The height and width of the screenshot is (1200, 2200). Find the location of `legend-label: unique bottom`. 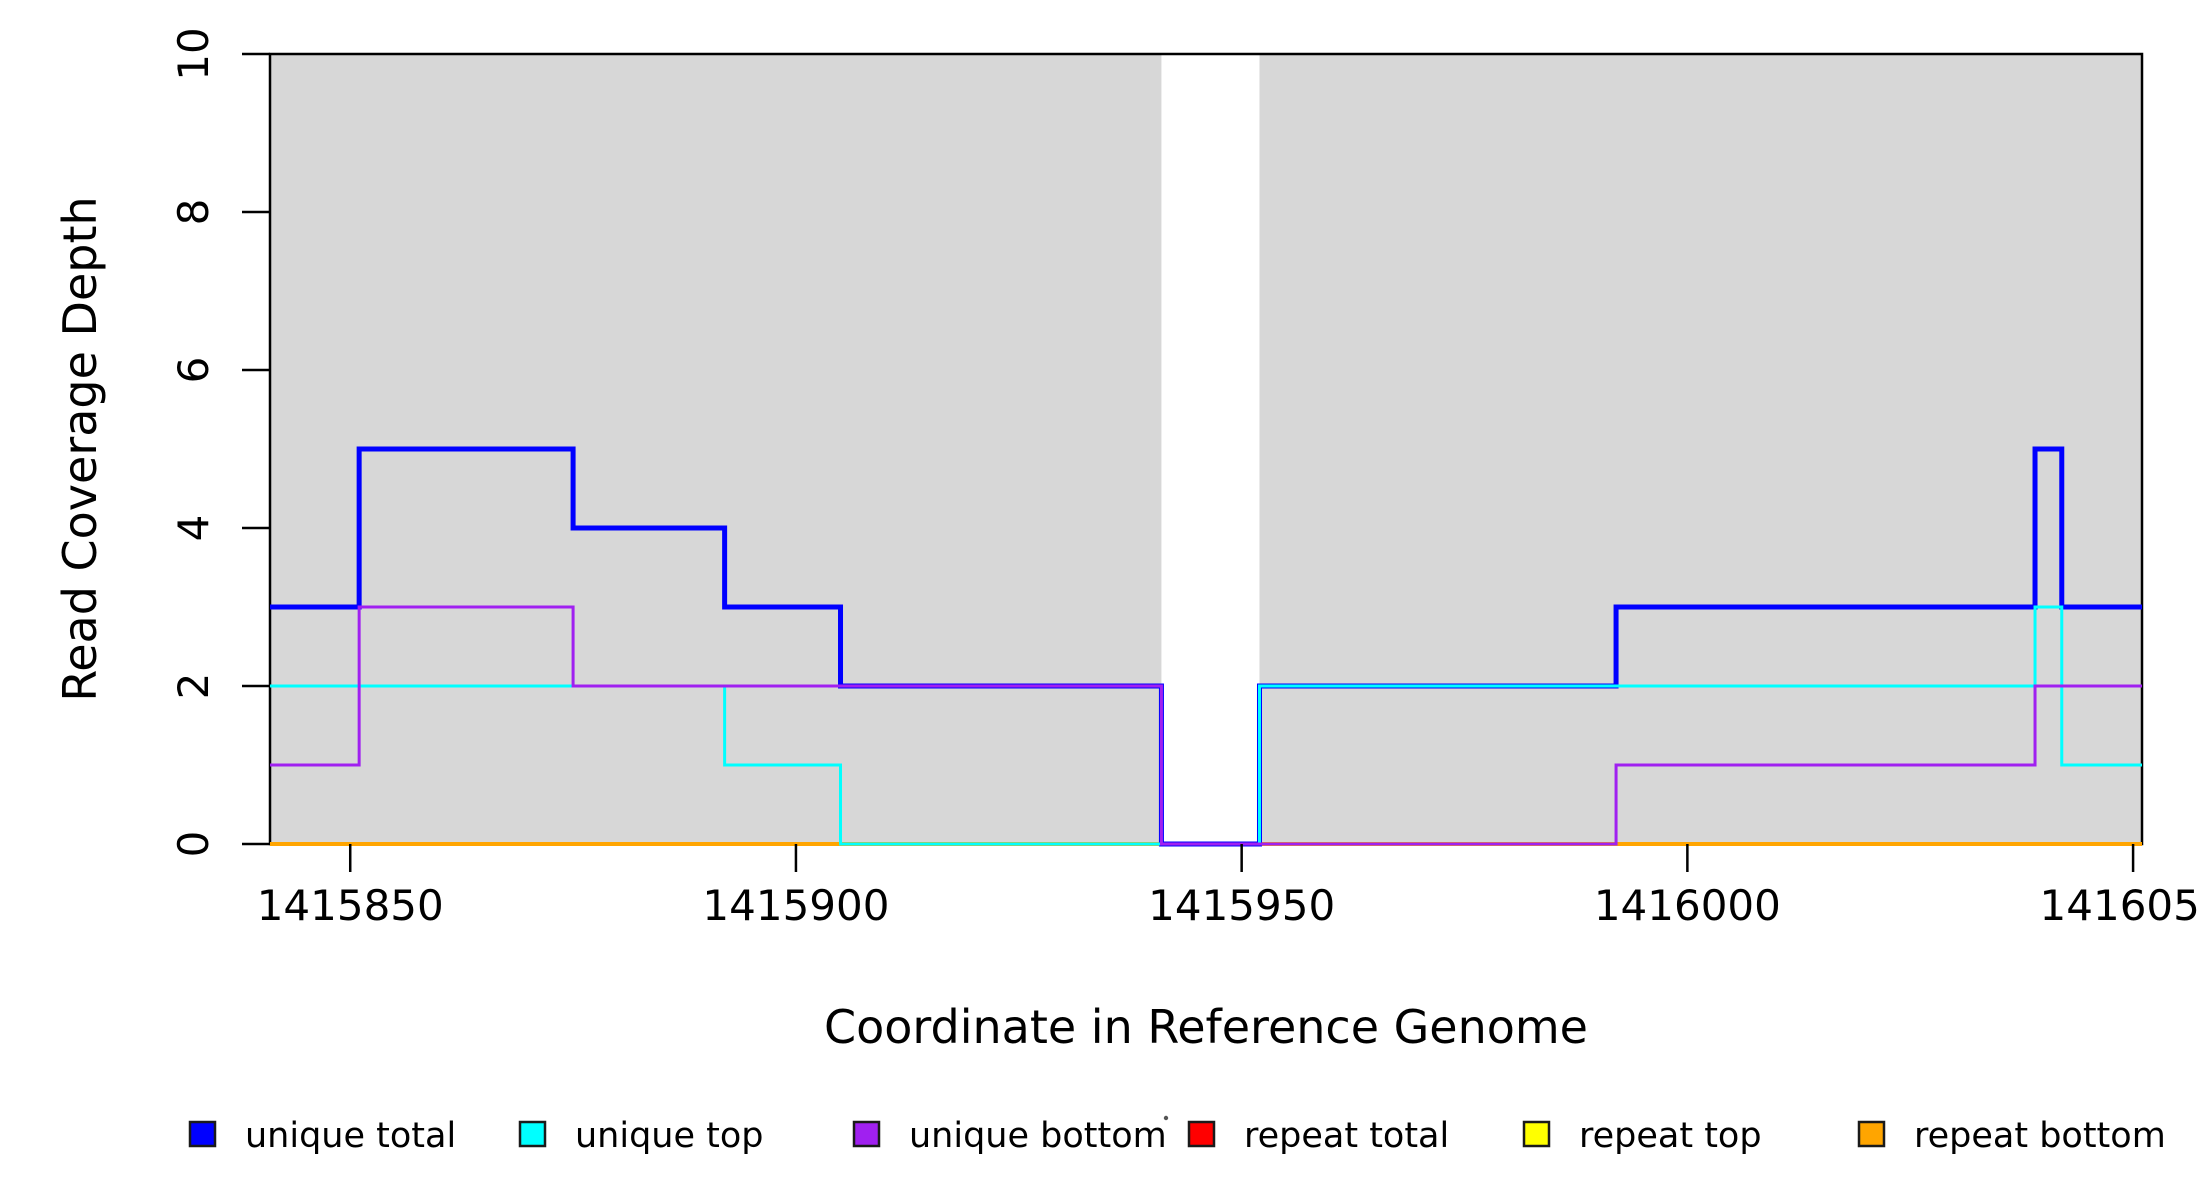

legend-label: unique bottom is located at coordinates (1038, 1136).